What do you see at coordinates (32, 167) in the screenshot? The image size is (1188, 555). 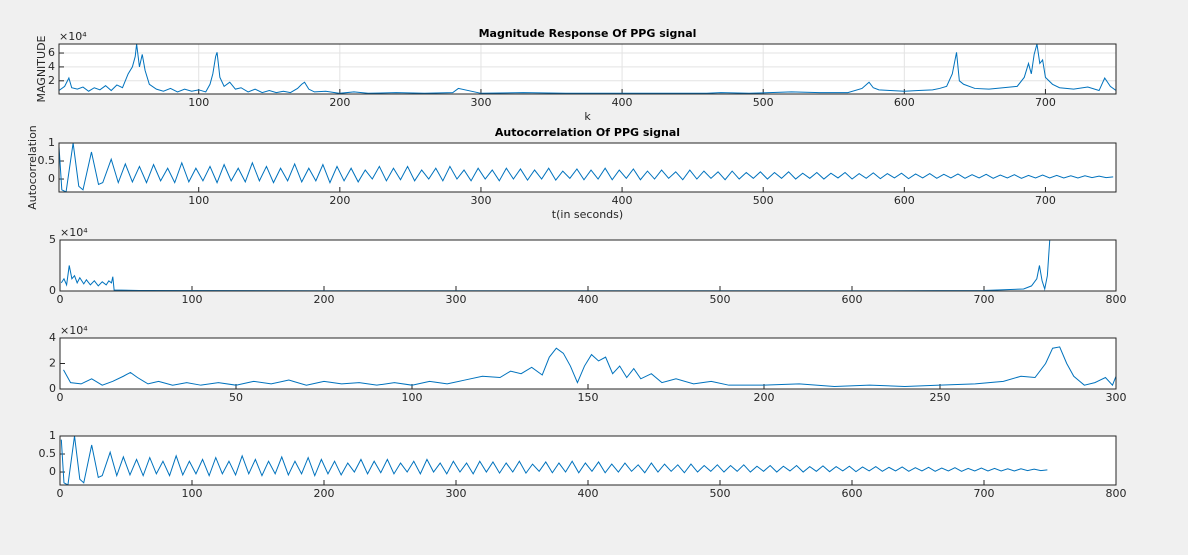 I see `y-axis-label: Autocorrelation` at bounding box center [32, 167].